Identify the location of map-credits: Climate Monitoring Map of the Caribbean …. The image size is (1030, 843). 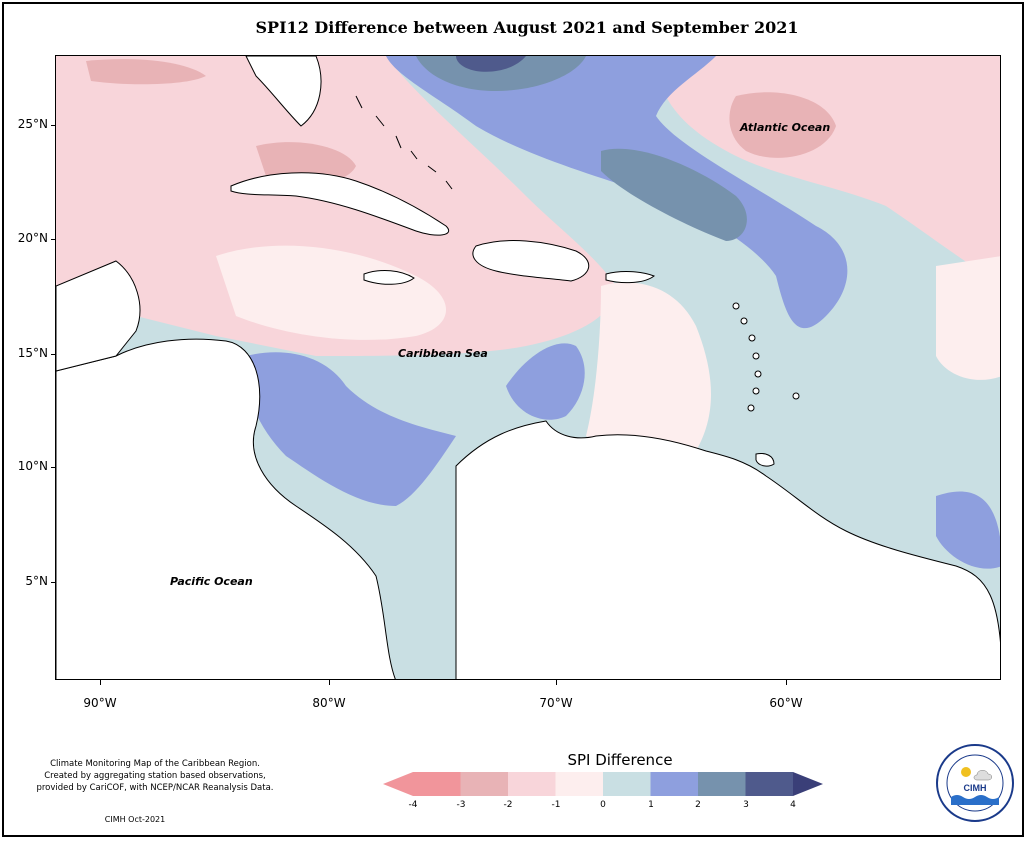
(155, 776).